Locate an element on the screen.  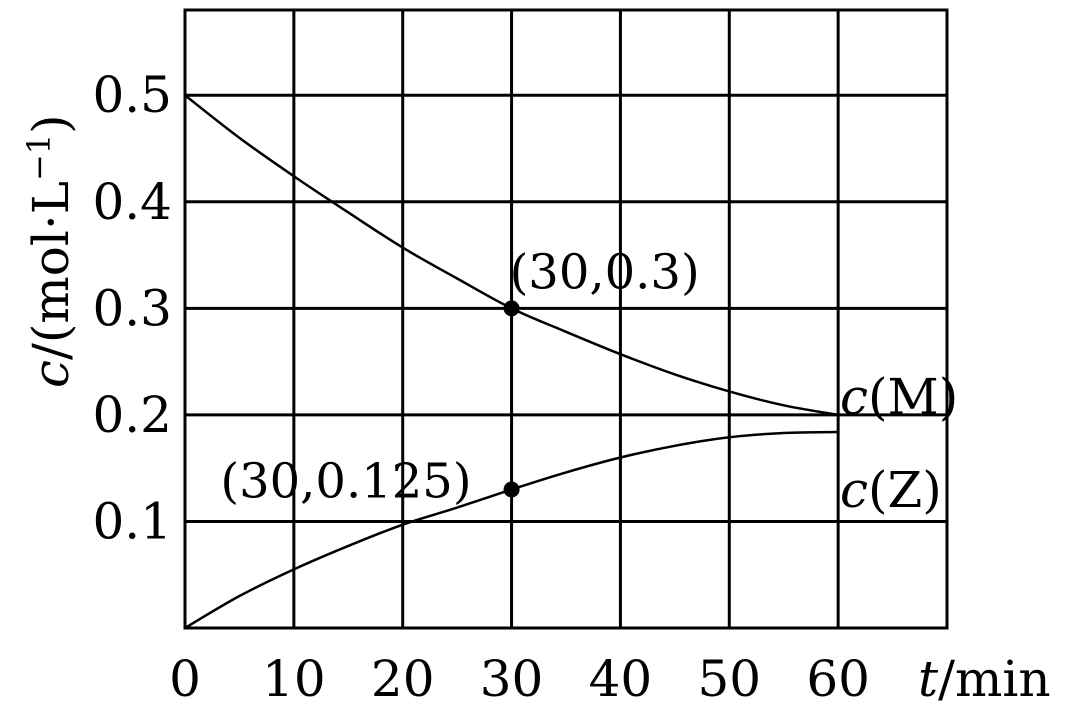
x-tick-labels: 0 10 20 30 40 50 60 is located at coordinates (519, 678).